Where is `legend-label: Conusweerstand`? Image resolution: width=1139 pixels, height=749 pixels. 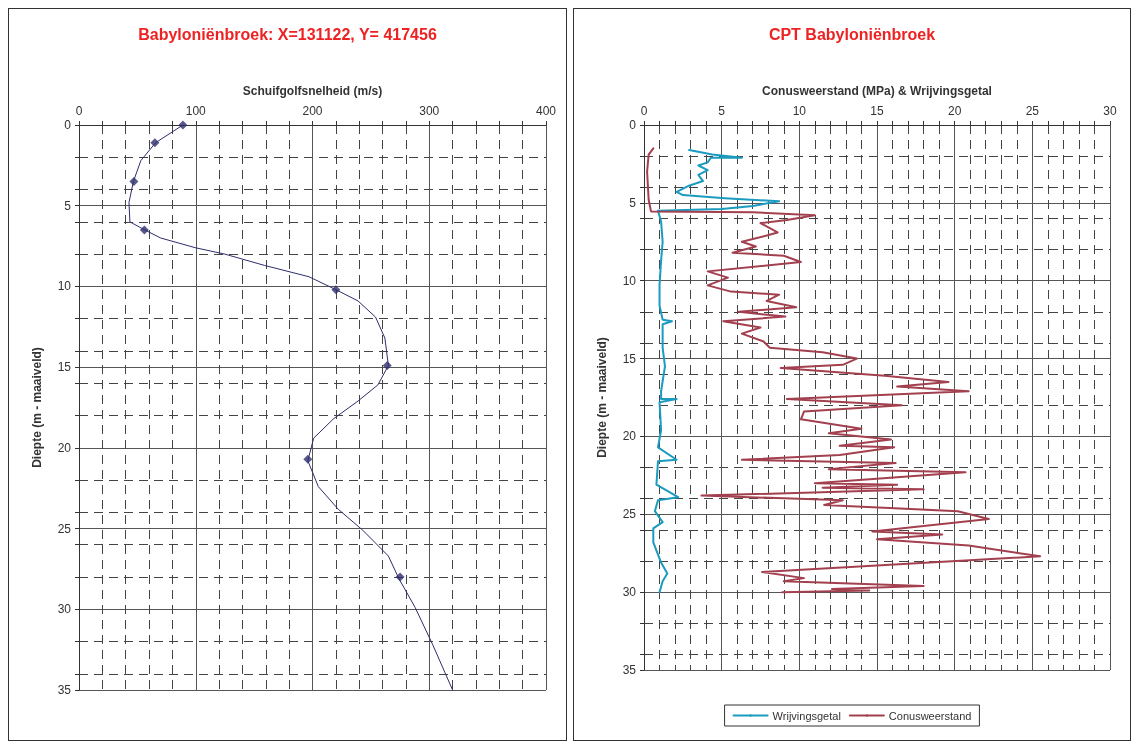
legend-label: Conusweerstand is located at coordinates (930, 715).